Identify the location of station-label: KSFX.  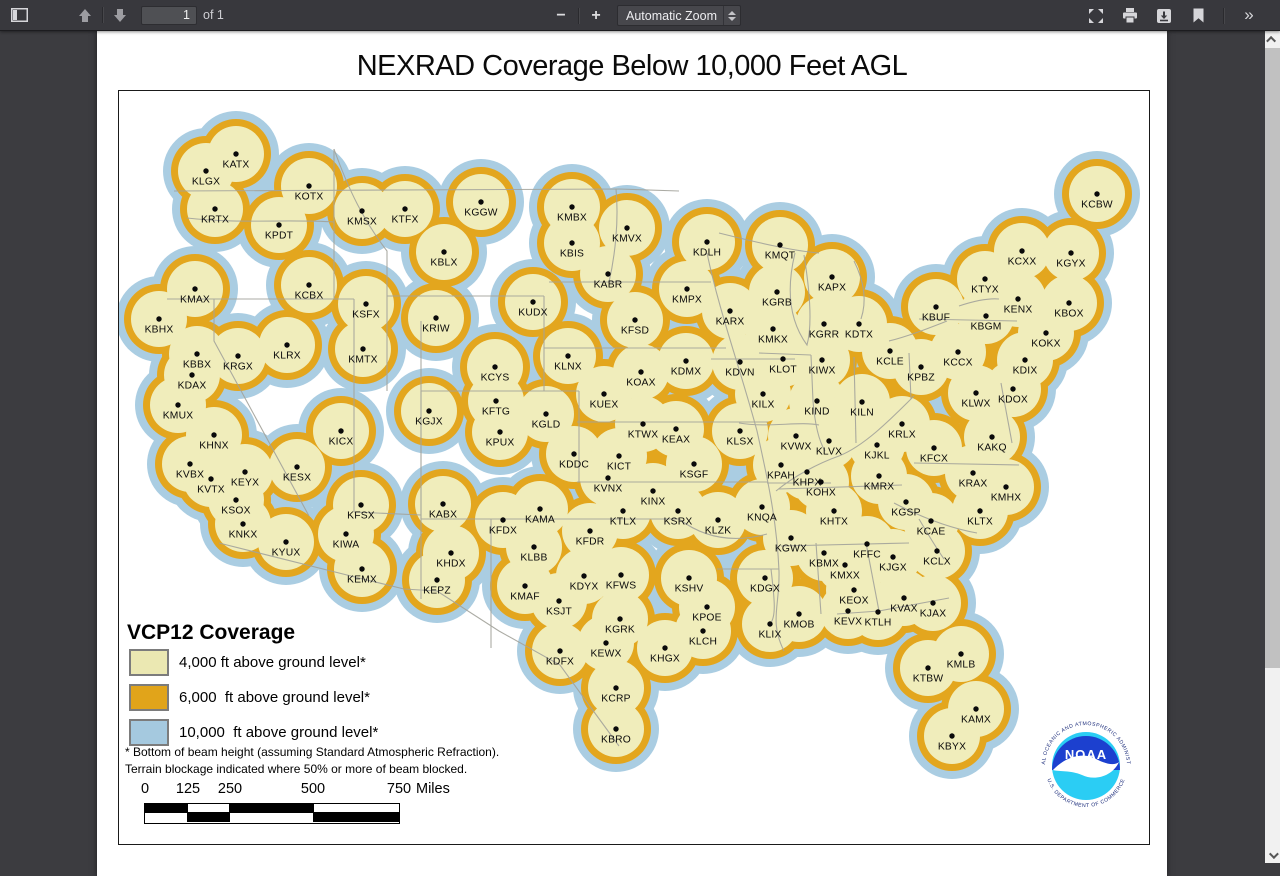
(366, 315).